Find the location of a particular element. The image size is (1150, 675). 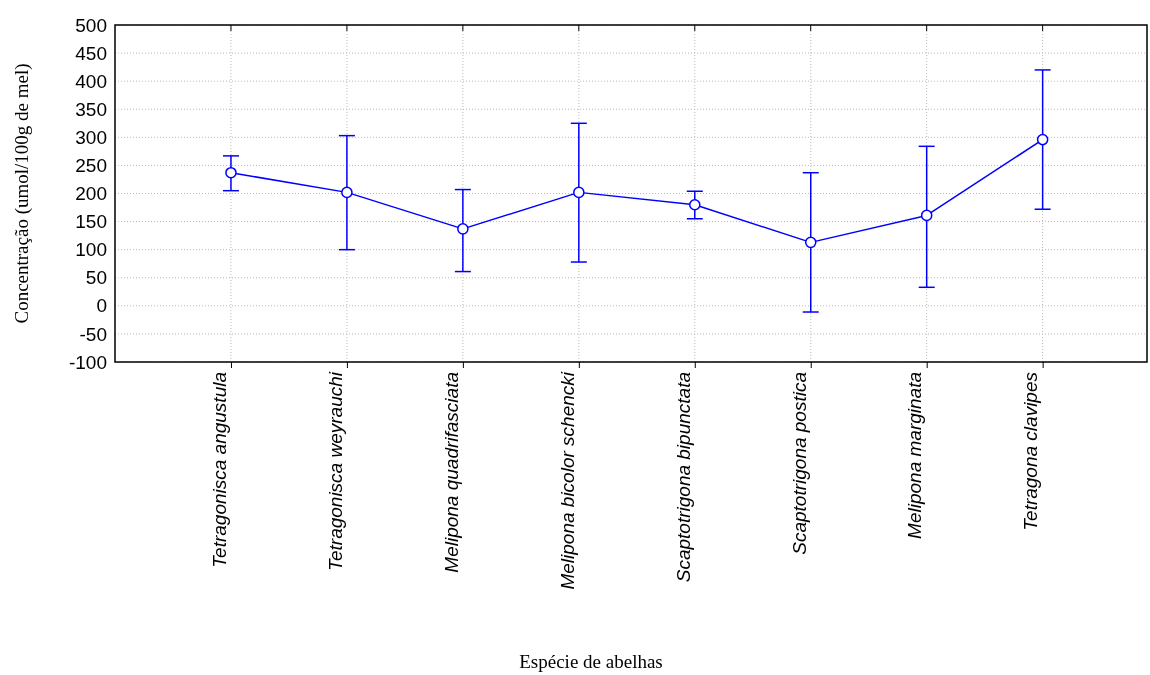

y-tick-label: 450 is located at coordinates (91, 53).